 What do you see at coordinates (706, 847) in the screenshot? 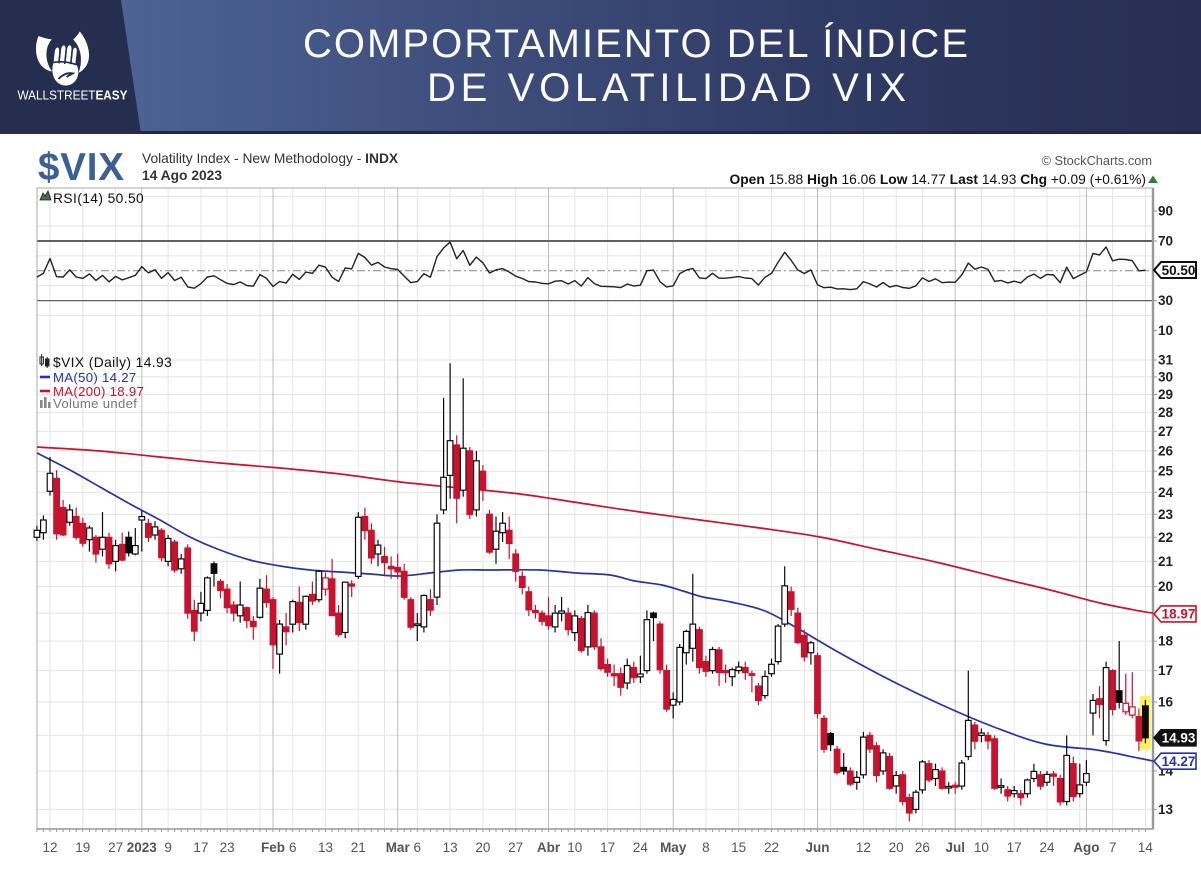
I see `svg-text: 8` at bounding box center [706, 847].